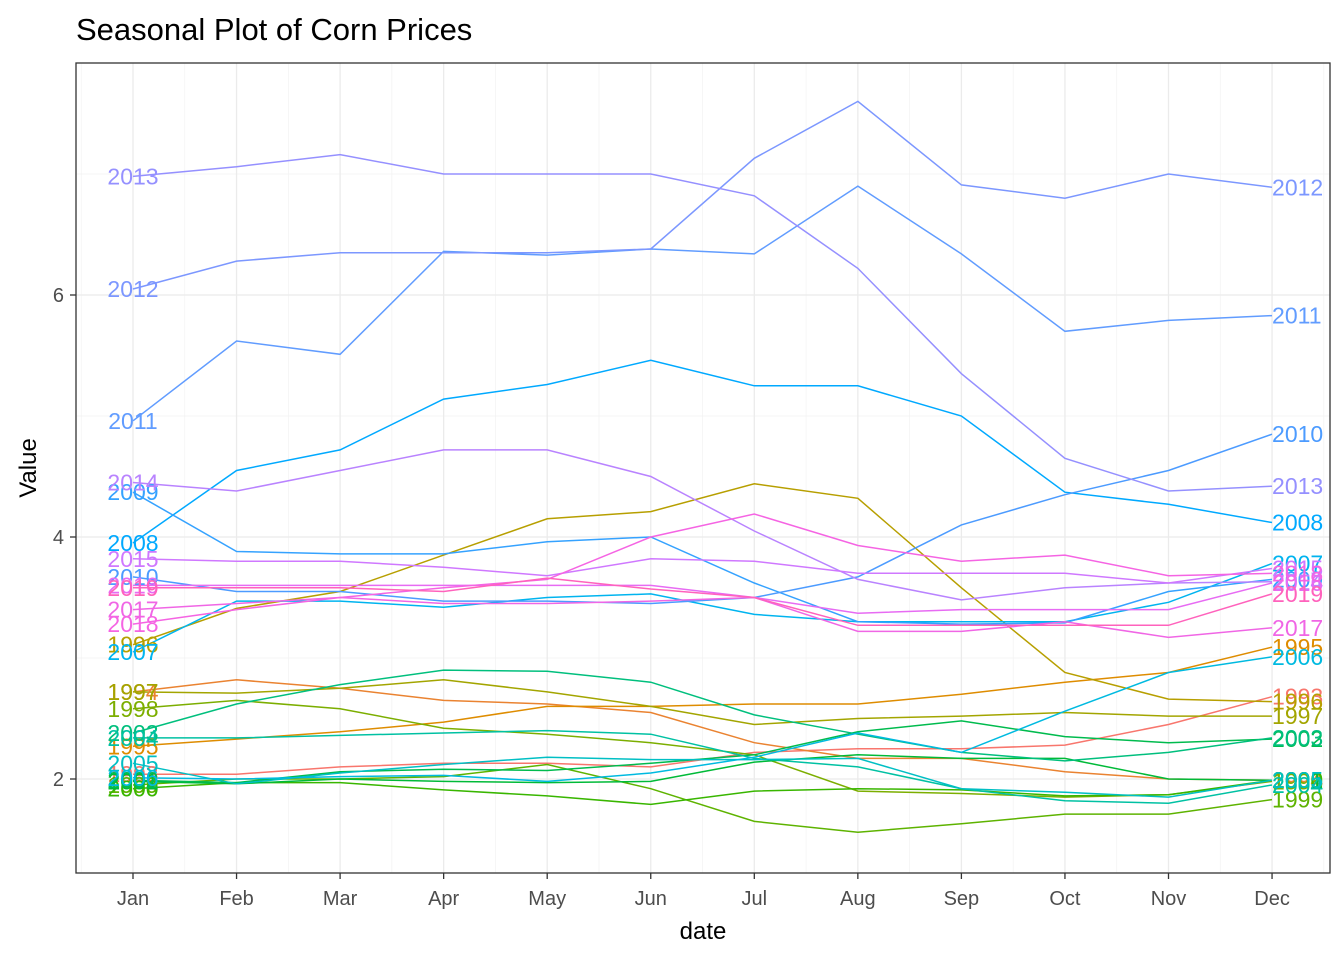  I want to click on year-label-start-2006: 2006, so click(132, 778).